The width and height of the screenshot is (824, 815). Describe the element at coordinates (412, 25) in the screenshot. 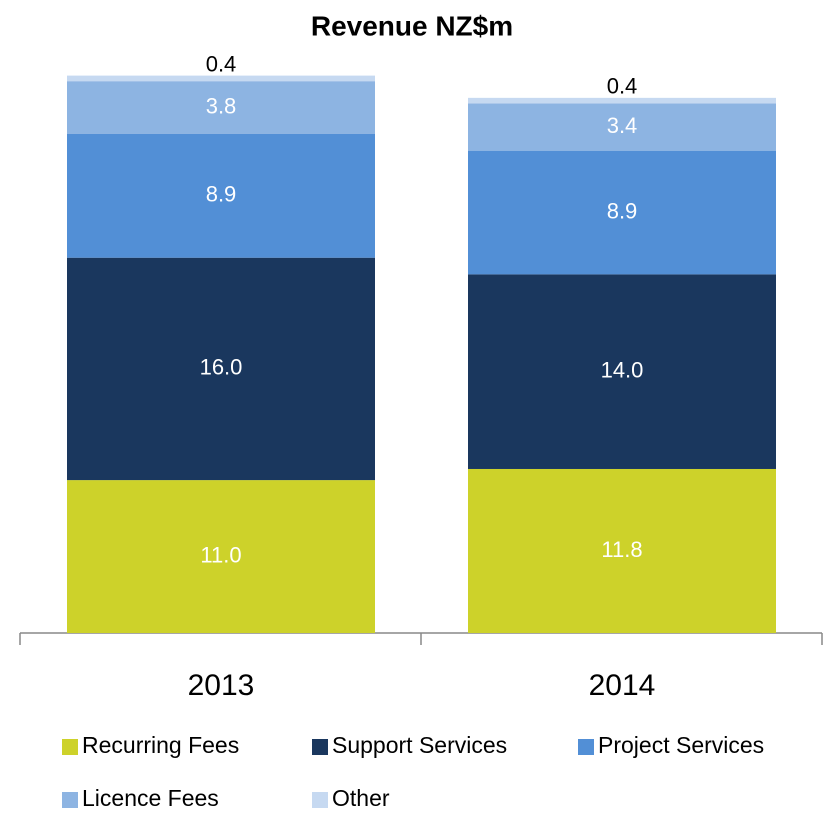

I see `chart-title: Revenue NZ$m` at that location.